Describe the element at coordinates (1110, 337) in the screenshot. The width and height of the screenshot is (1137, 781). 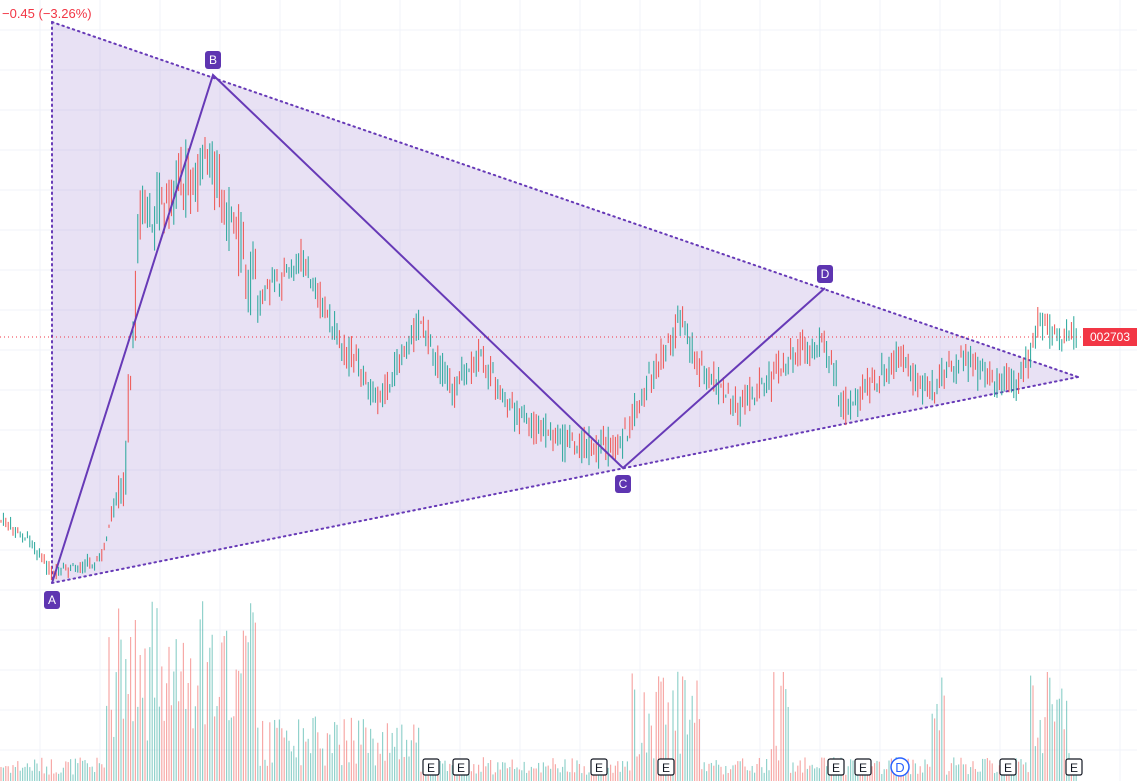
I see `last-price-badge: 002703` at that location.